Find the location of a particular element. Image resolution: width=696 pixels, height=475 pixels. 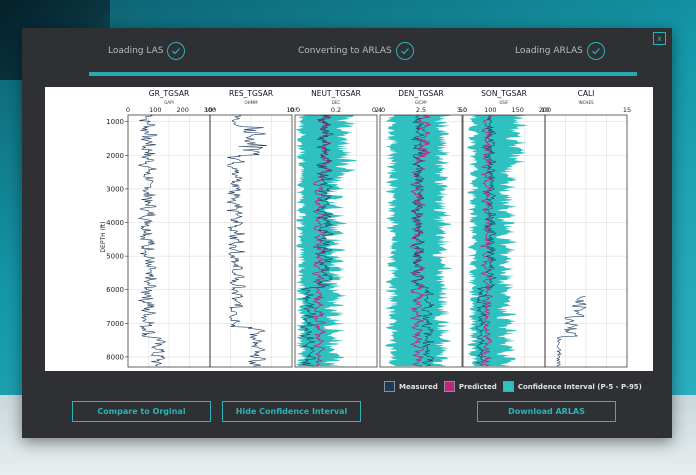

depth-tick-label: 4000 is located at coordinates (115, 223).